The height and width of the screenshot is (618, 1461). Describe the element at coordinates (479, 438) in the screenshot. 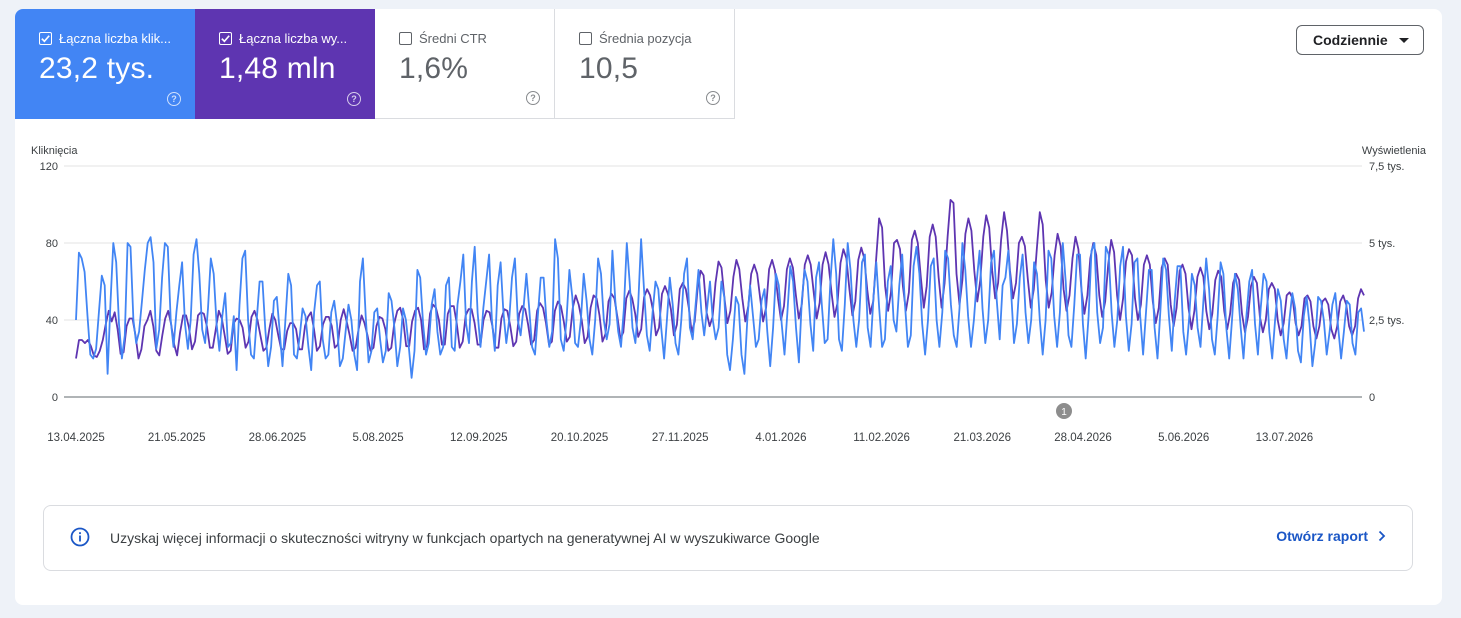

I see `x-tick-label: 12.09.2025` at that location.